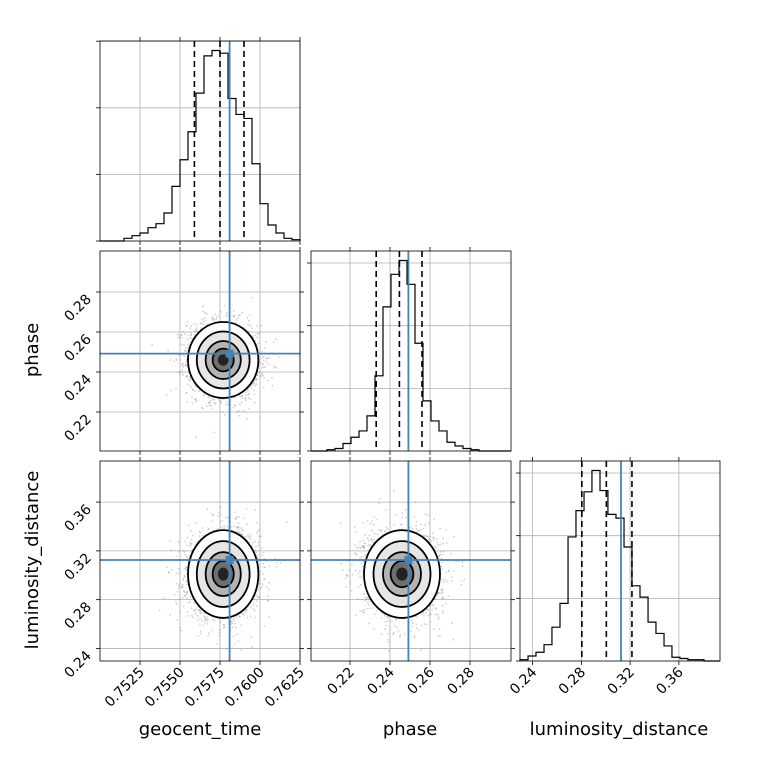  What do you see at coordinates (572, 681) in the screenshot?
I see `x-tick-label: 0.28` at bounding box center [572, 681].